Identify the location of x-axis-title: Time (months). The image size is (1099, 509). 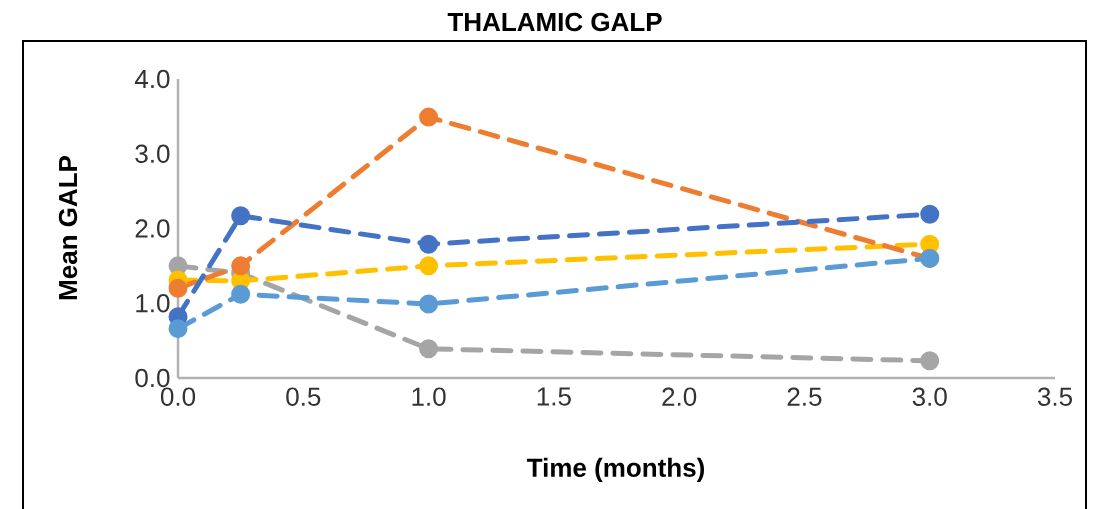
(615, 470).